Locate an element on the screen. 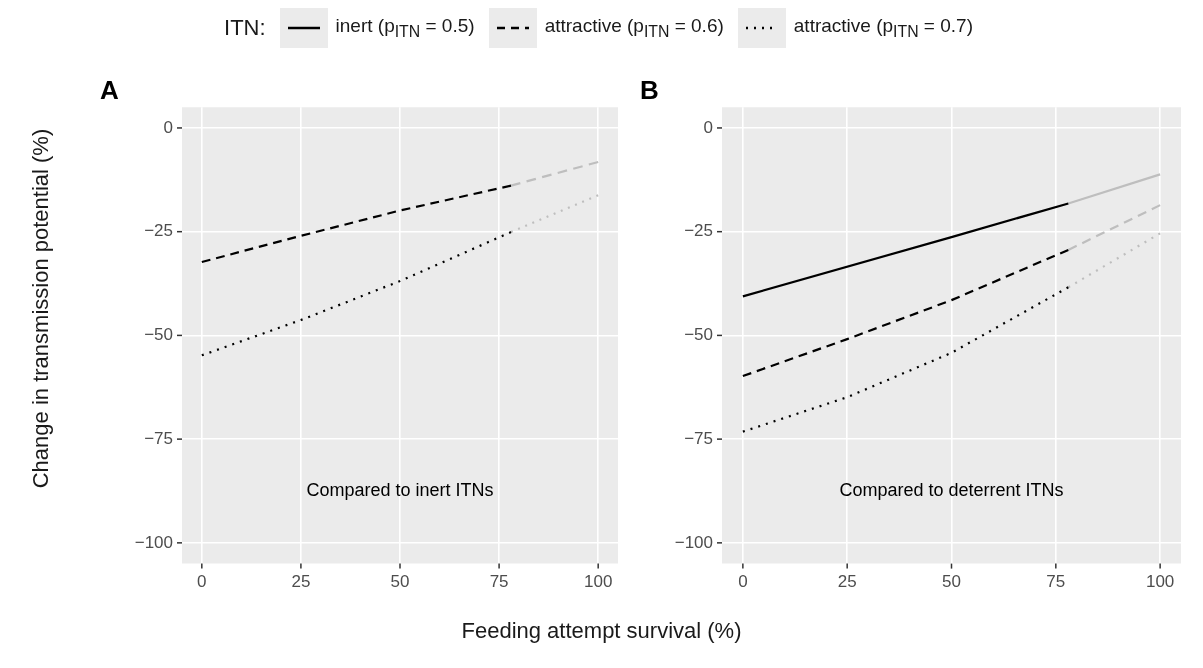 This screenshot has height=668, width=1203. annotation: Compared to inert ITNs is located at coordinates (400, 490).